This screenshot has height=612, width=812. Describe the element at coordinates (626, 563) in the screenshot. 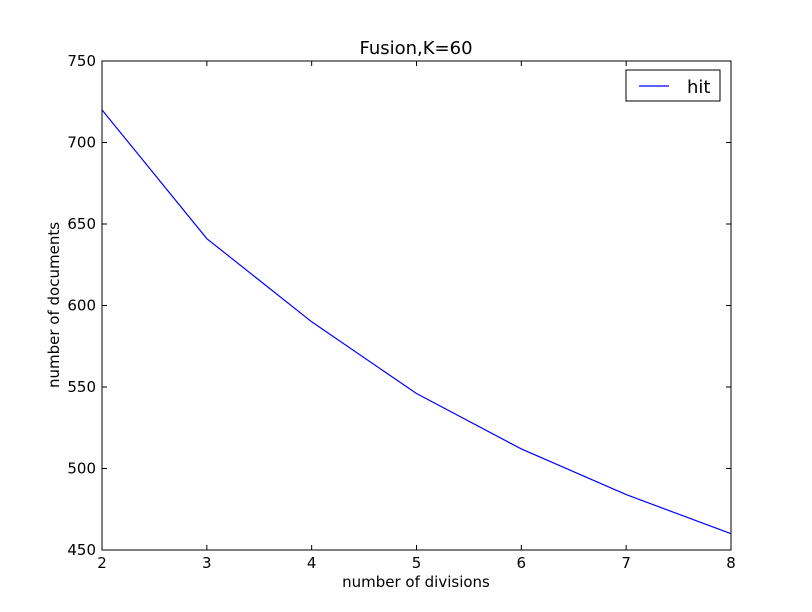

I see `x-tick-label: 7` at that location.